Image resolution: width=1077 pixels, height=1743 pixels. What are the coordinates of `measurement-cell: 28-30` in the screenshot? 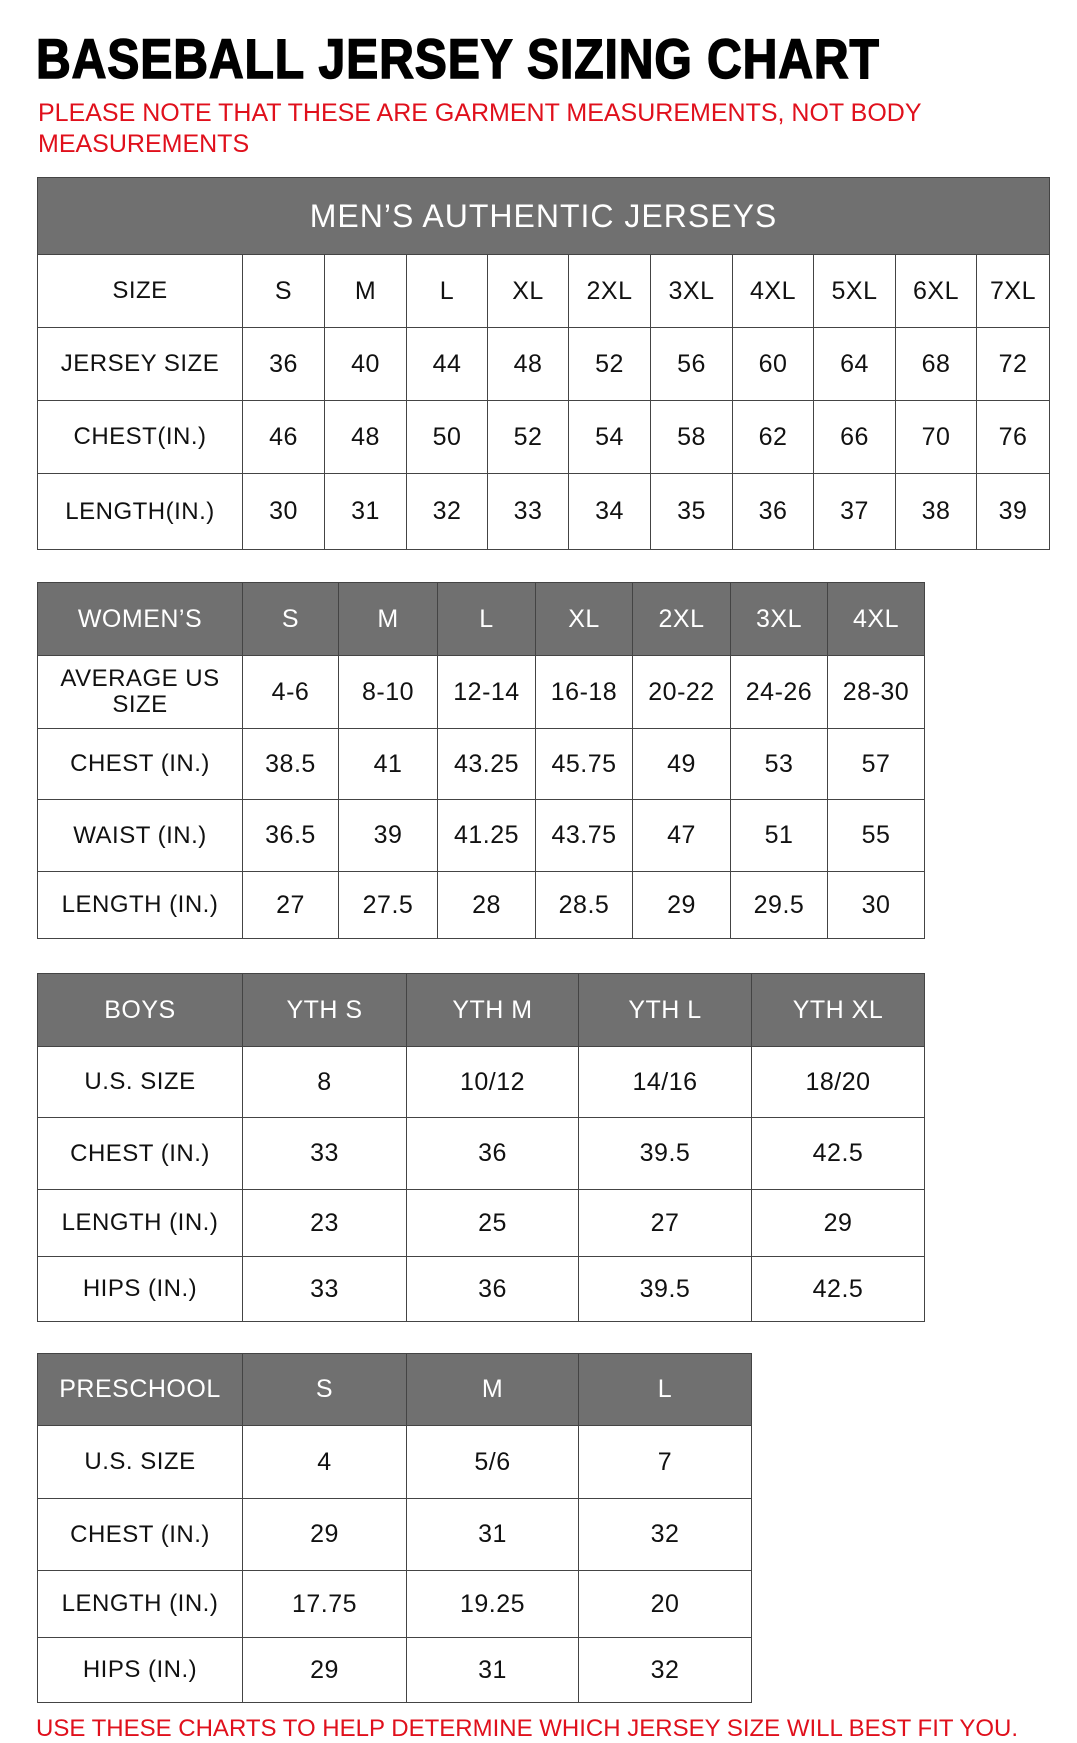 It's located at (876, 692).